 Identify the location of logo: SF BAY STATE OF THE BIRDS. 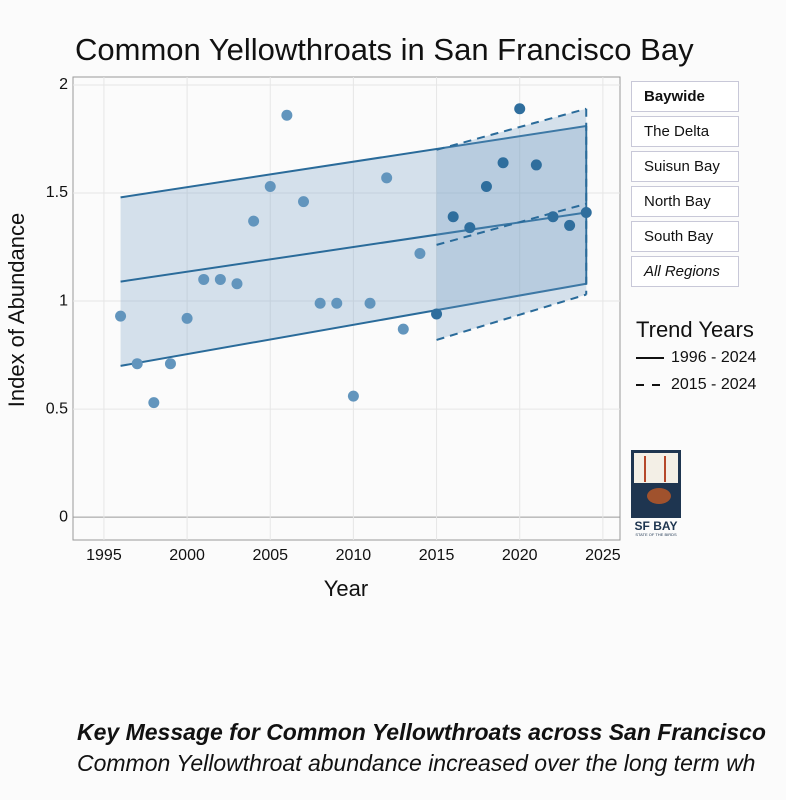
(656, 493).